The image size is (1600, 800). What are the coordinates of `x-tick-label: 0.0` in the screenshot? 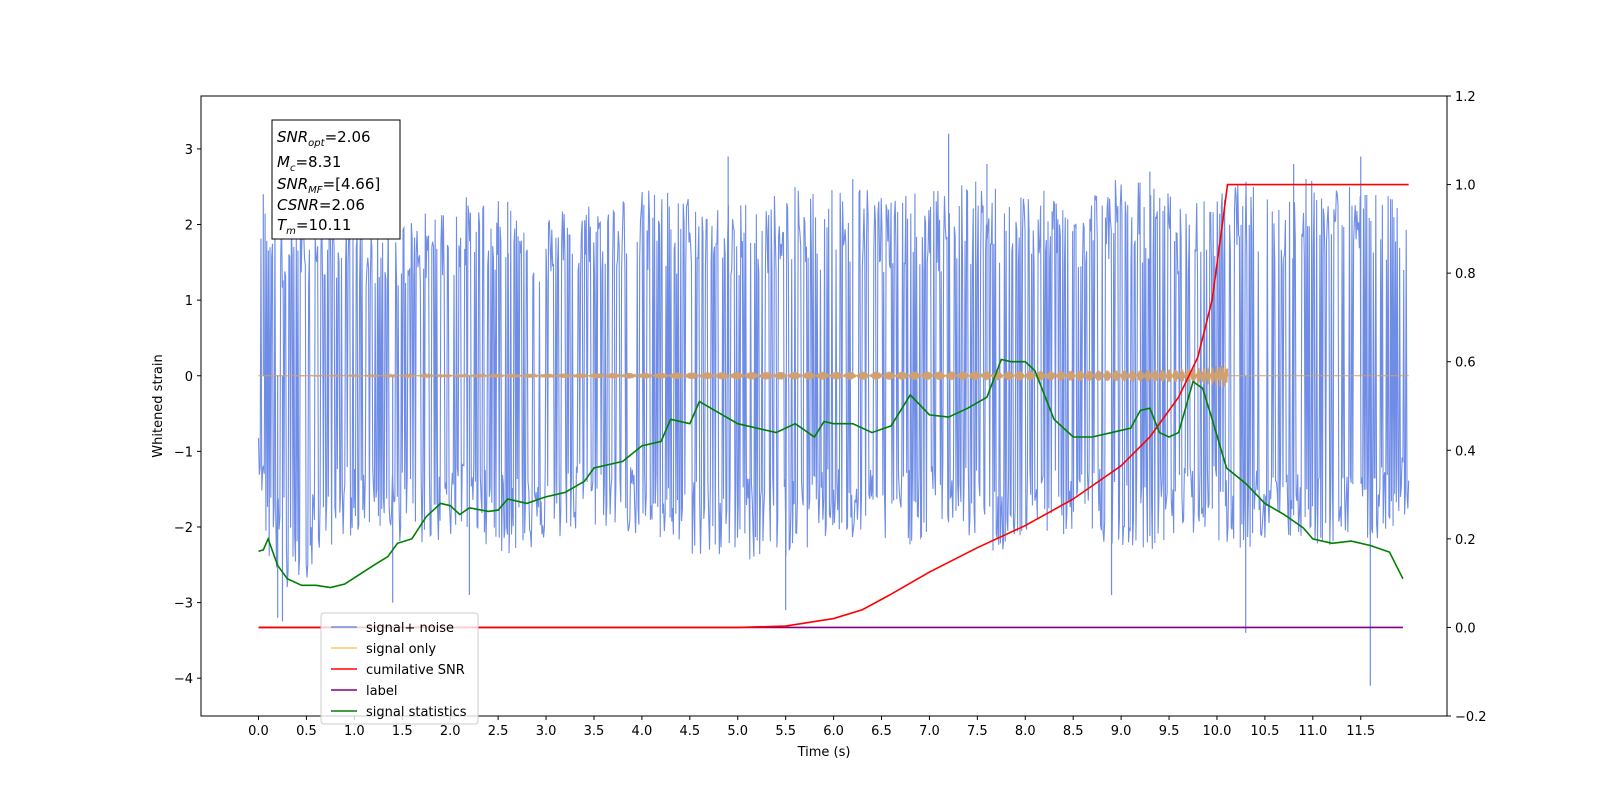 It's located at (258, 731).